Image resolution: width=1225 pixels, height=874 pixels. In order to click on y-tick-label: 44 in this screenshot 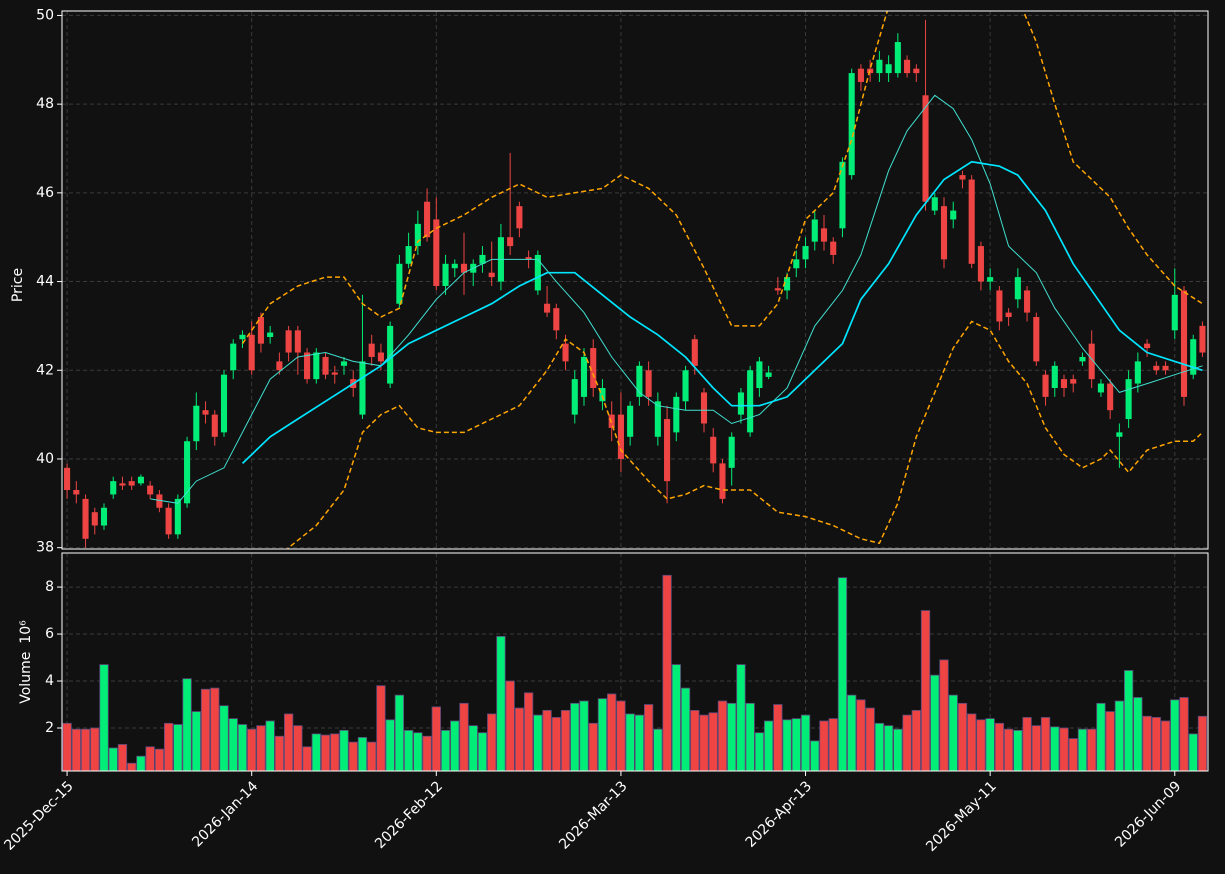, I will do `click(45, 282)`.